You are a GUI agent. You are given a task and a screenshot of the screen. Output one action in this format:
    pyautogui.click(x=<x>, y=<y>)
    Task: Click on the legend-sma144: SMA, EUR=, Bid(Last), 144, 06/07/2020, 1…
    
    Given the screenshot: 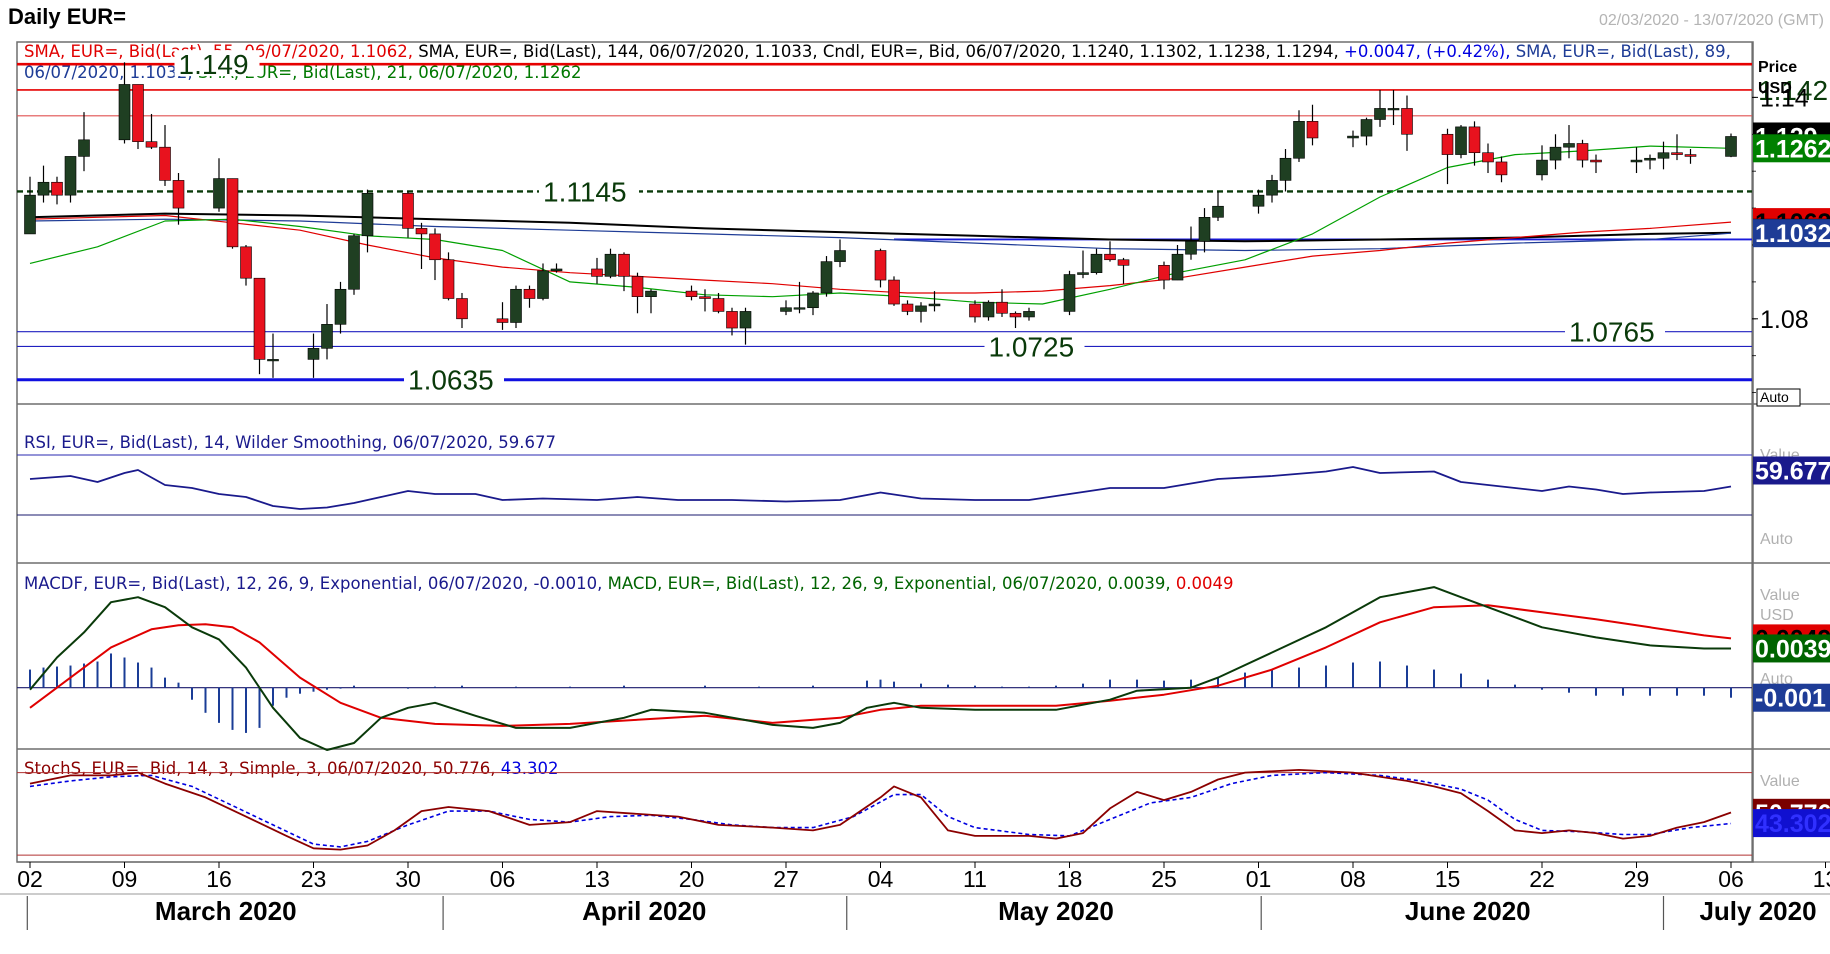 What is the action you would take?
    pyautogui.click(x=620, y=51)
    